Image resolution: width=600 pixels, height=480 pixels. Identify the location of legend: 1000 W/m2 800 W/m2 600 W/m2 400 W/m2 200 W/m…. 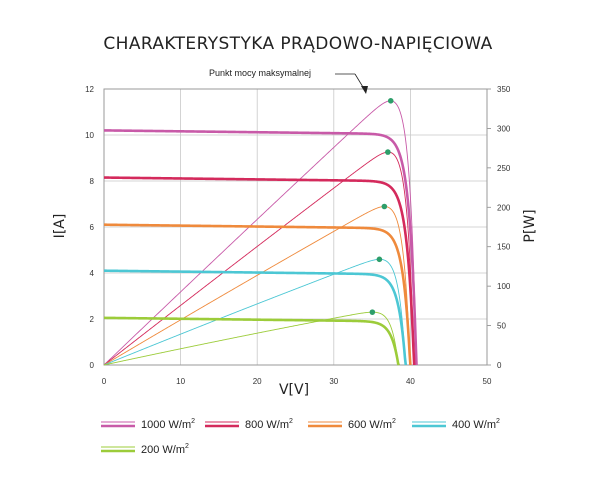
(300, 437).